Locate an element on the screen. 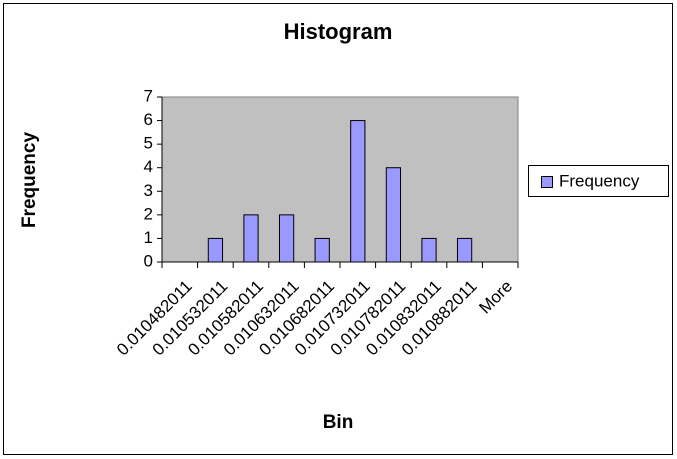 This screenshot has width=677, height=459. y-tick-label: 5 is located at coordinates (148, 143).